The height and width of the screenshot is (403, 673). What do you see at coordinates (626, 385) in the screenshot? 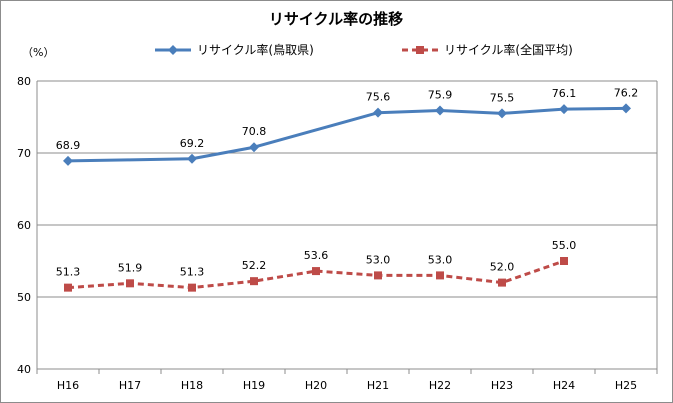
I see `x-tick-label: H25` at bounding box center [626, 385].